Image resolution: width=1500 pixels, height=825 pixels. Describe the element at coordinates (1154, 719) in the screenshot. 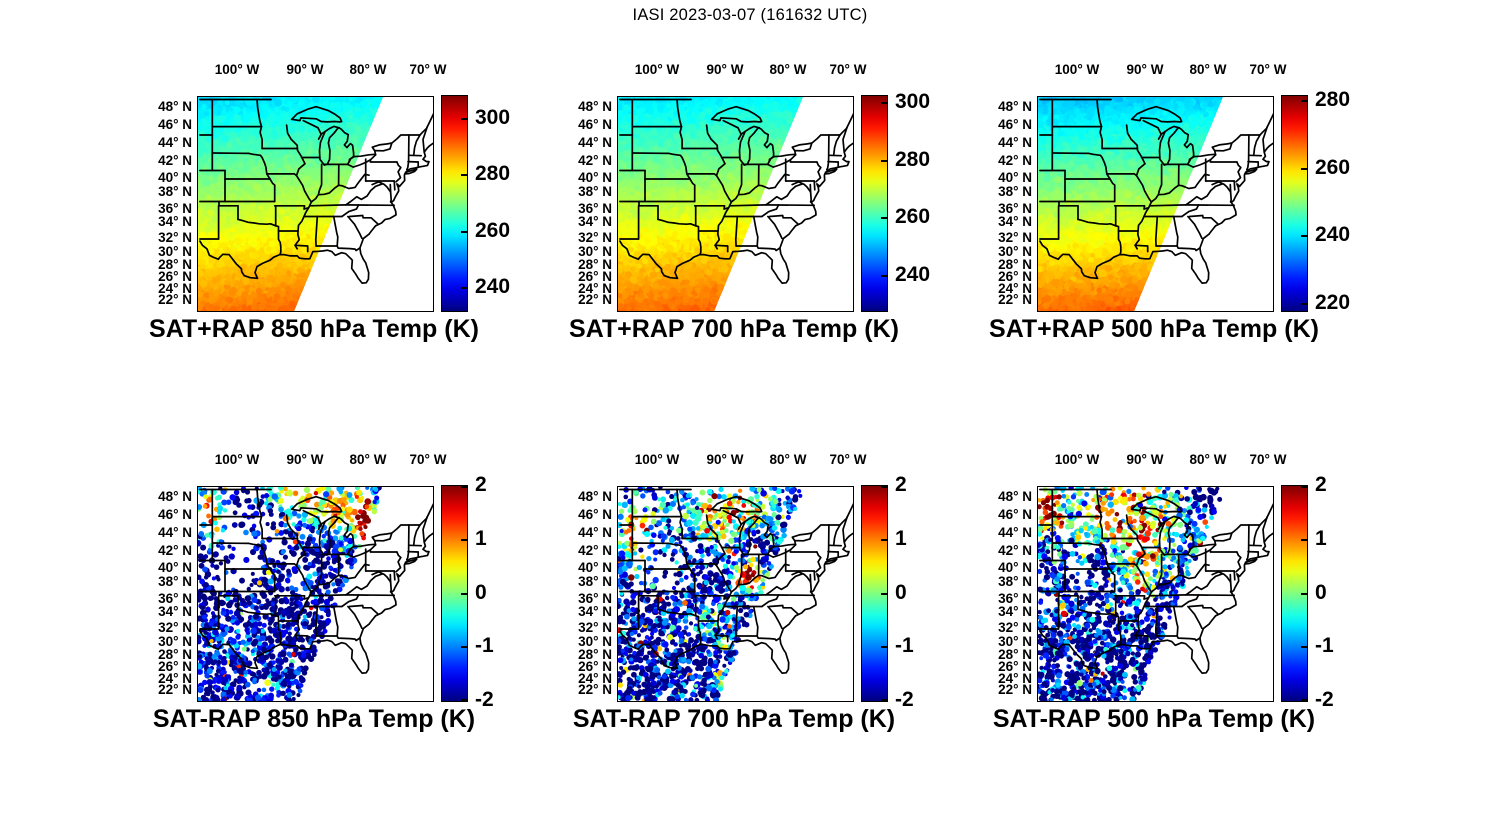

I see `panel-title: SAT-RAP 500 hPa Temp (K)` at that location.